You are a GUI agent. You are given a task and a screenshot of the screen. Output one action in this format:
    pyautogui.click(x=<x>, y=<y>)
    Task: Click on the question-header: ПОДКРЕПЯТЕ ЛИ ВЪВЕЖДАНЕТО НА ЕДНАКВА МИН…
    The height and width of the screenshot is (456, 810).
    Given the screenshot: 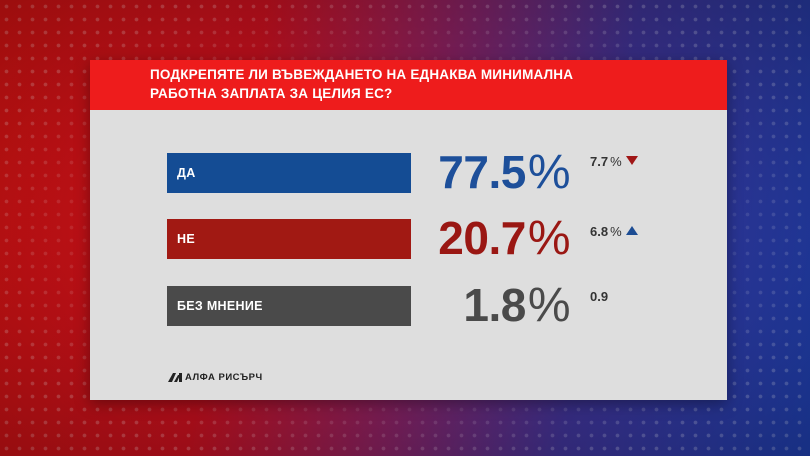 What is the action you would take?
    pyautogui.click(x=408, y=85)
    